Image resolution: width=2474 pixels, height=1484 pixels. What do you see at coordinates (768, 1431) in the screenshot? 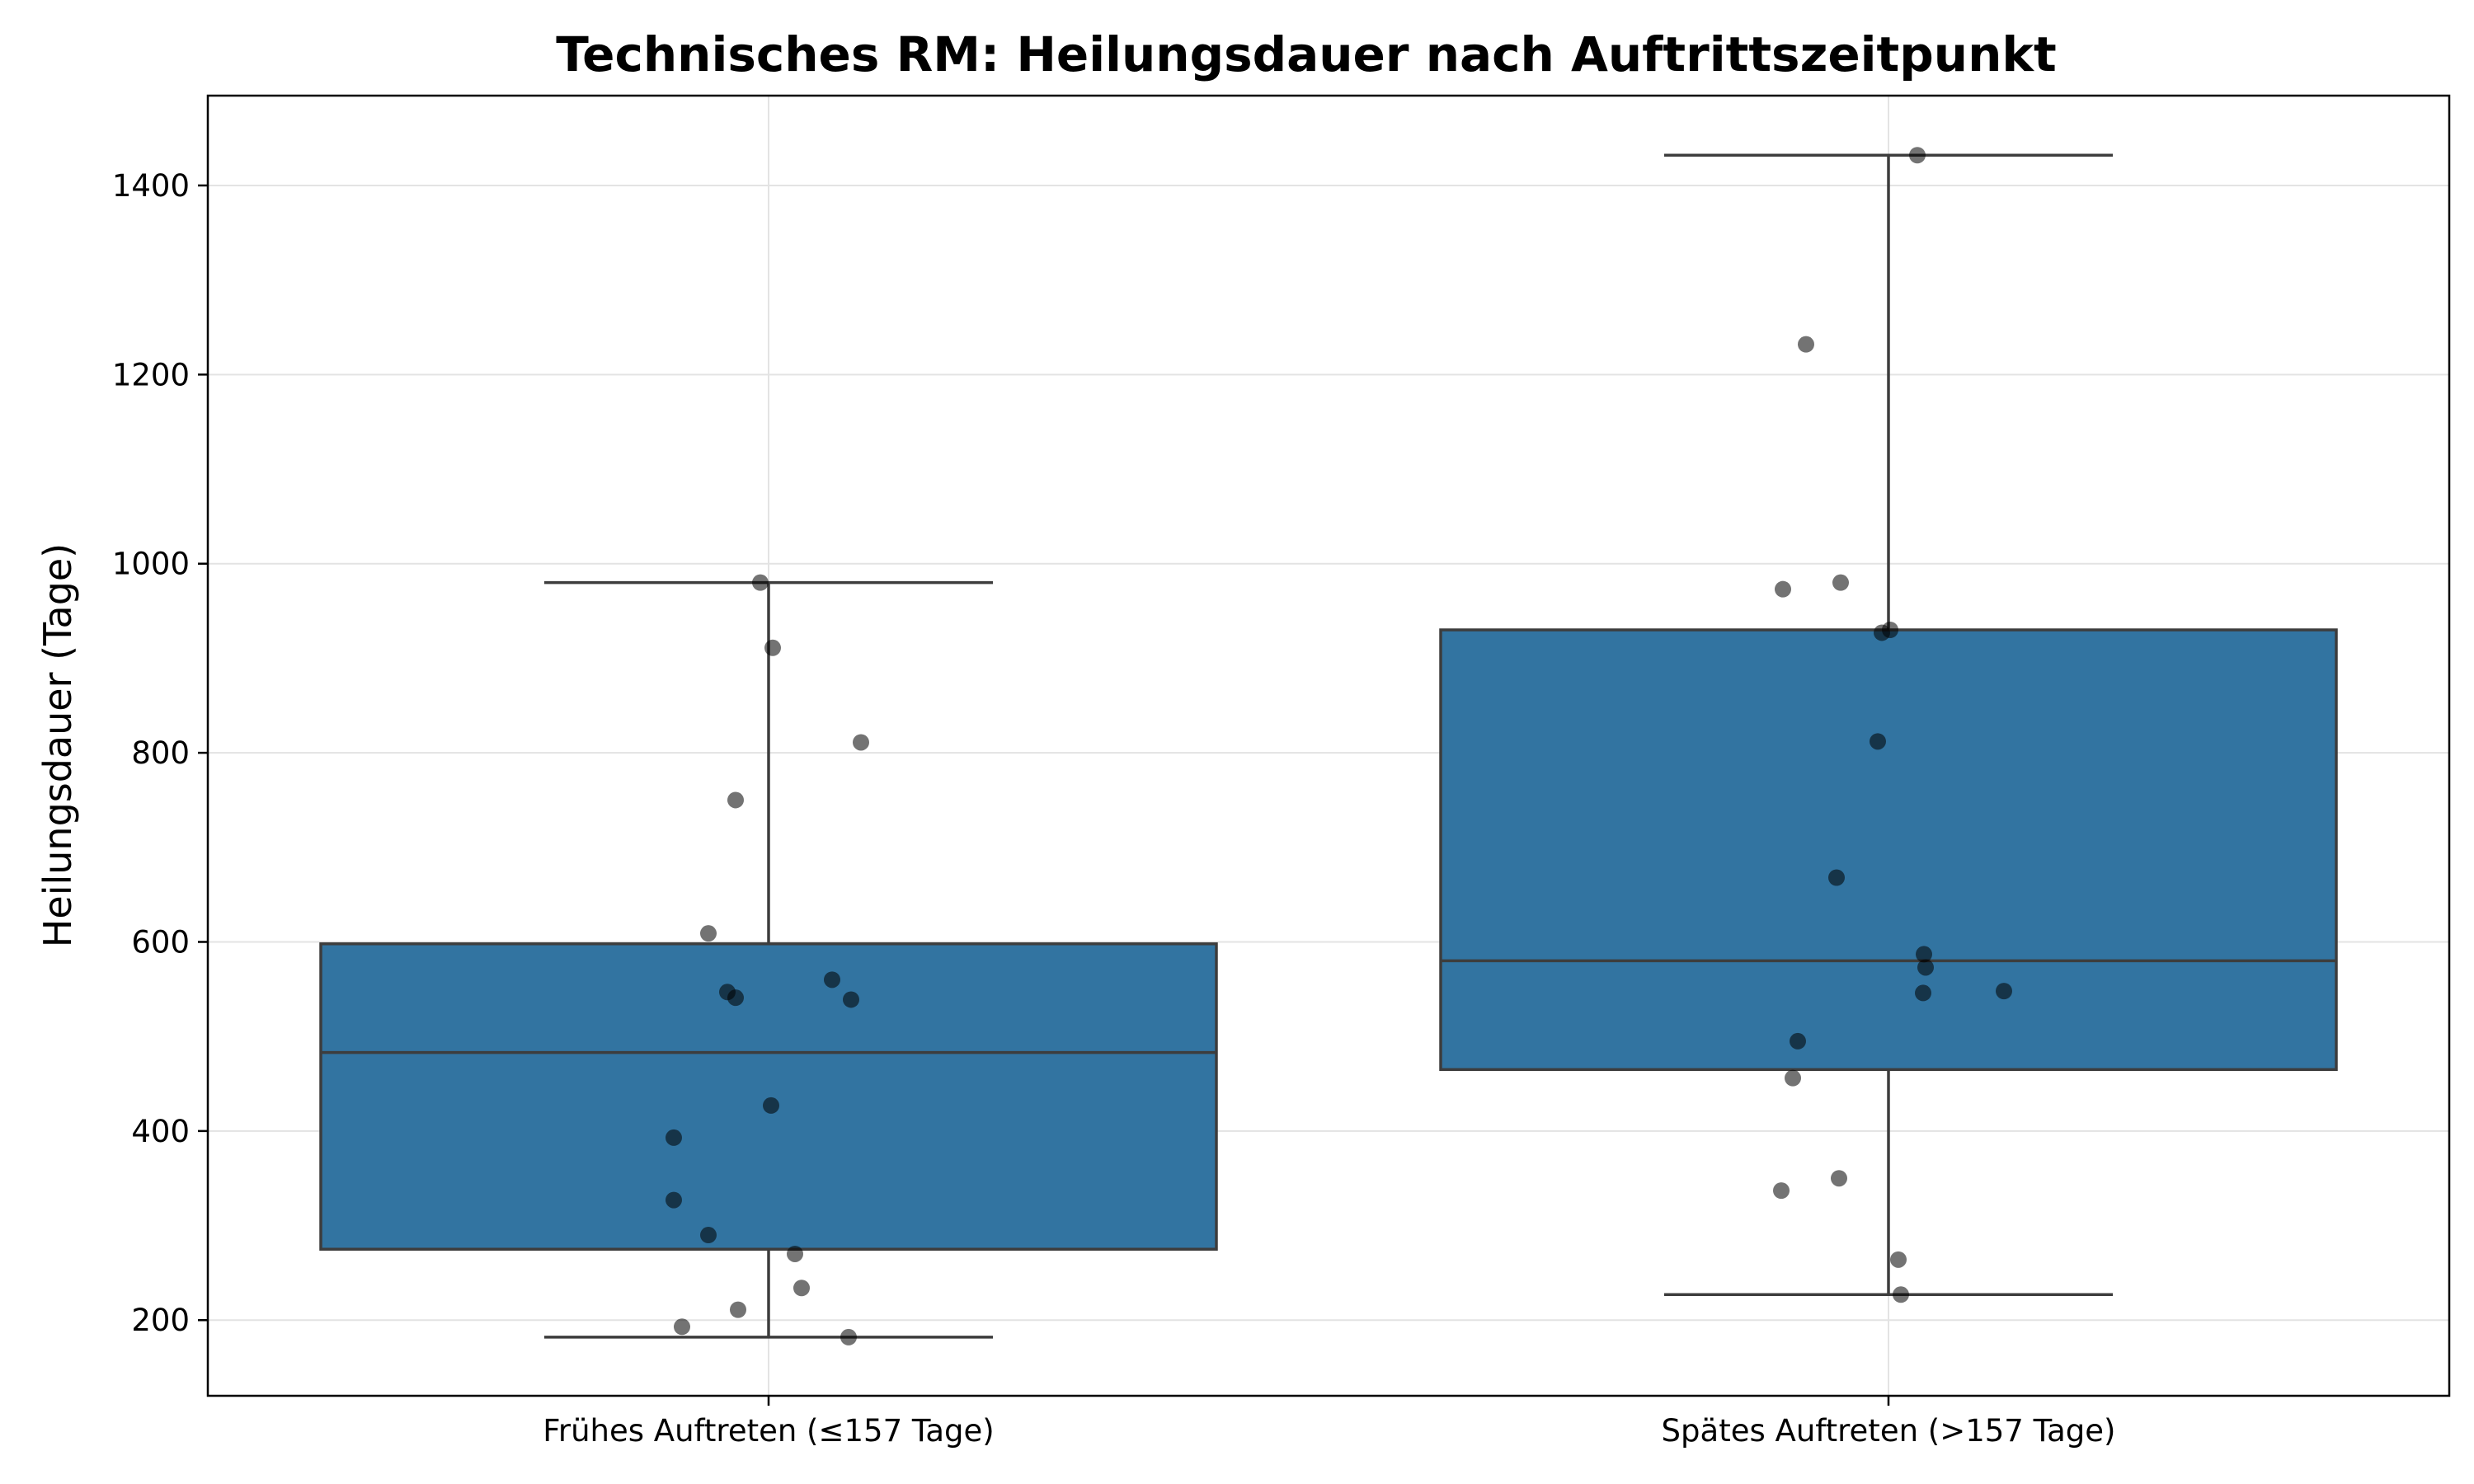
I see `x-tick-label: Frühes Auftreten (≤157 Tage)` at bounding box center [768, 1431].